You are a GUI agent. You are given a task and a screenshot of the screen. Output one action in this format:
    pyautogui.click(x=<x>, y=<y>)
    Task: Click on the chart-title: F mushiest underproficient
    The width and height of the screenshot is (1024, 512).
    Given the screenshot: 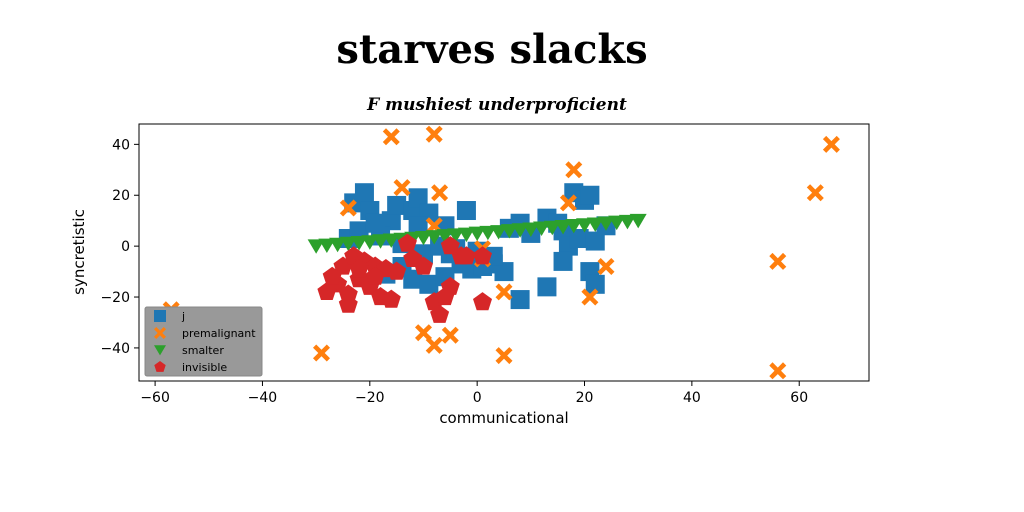 What is the action you would take?
    pyautogui.click(x=496, y=105)
    